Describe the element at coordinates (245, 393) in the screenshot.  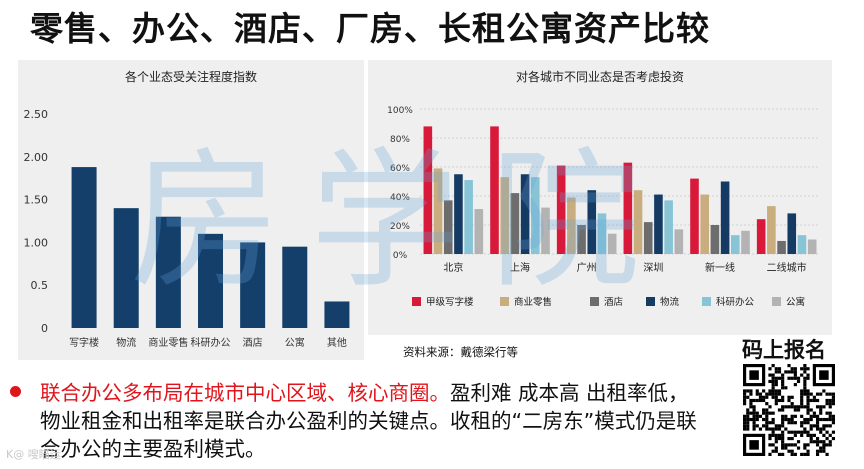
I see `body-highlight: 联合办公多布局在城市中心区域、核心商圈。` at that location.